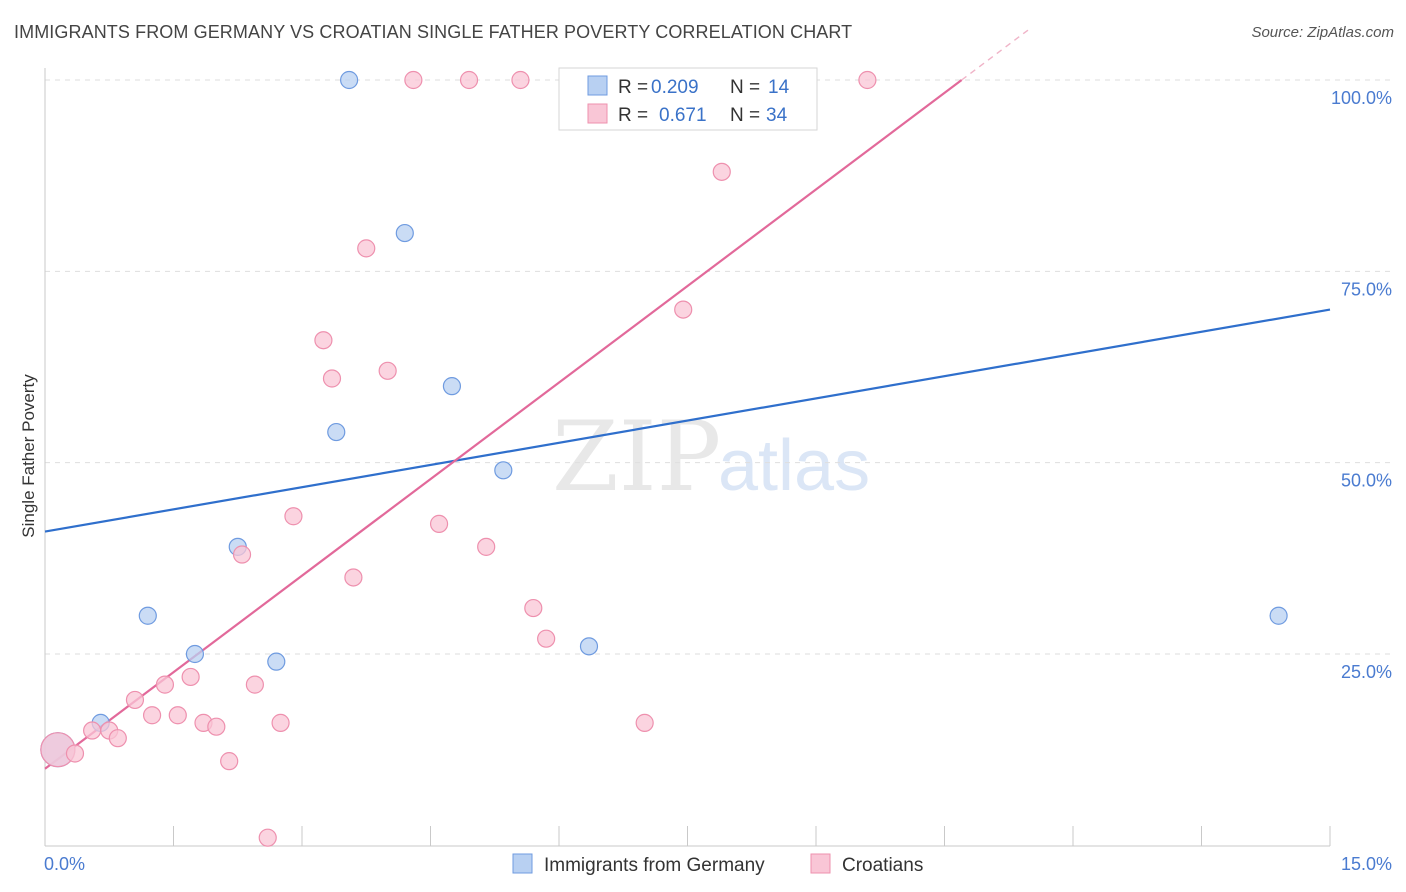  Describe the element at coordinates (654, 865) in the screenshot. I see `bottom-legend-germany: Immigrants from Germany` at that location.